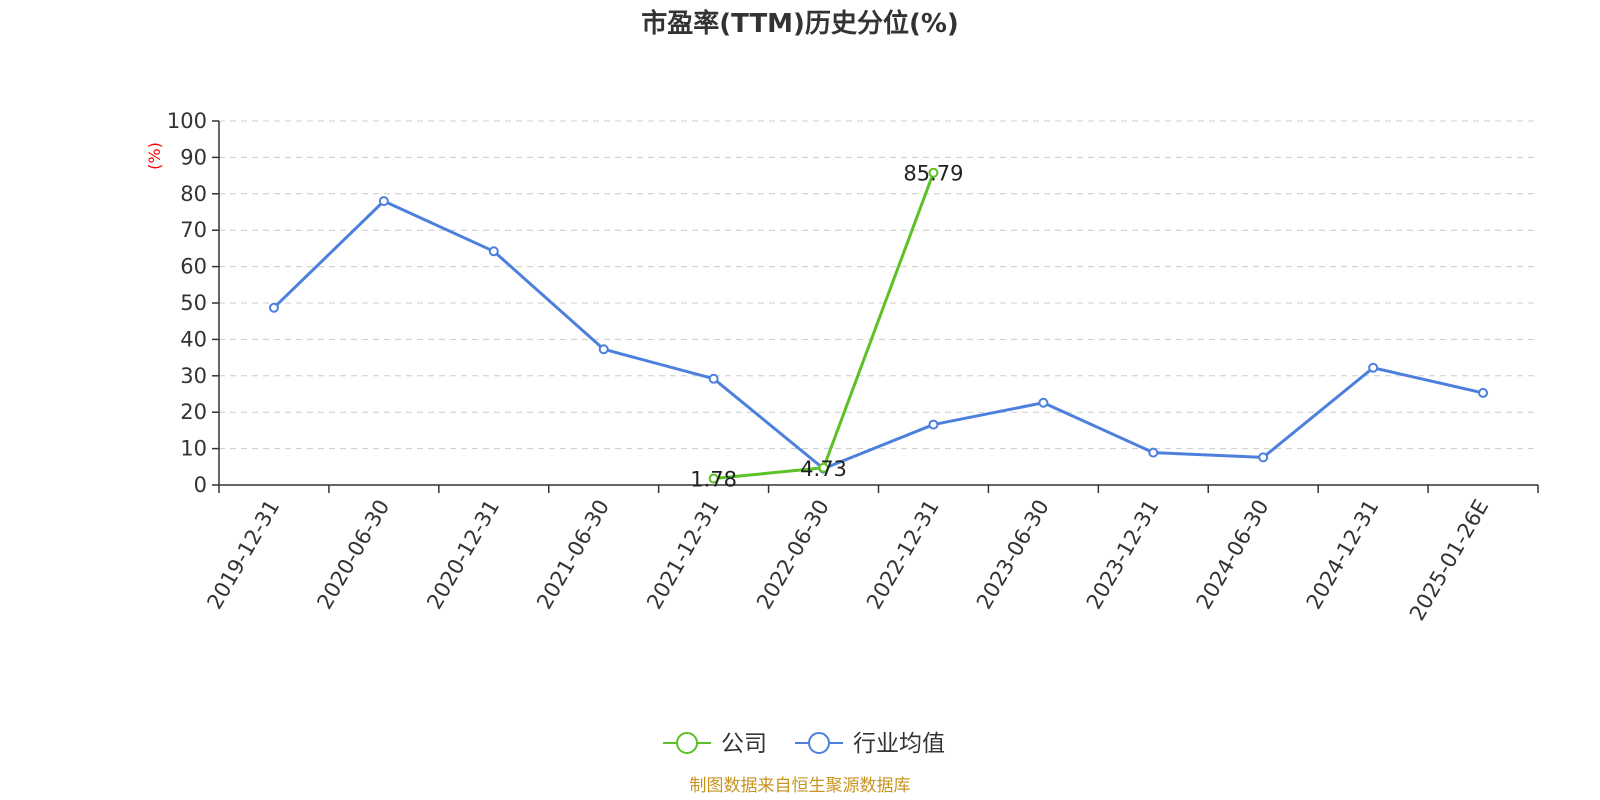 This screenshot has height=800, width=1600. I want to click on data-label: 1.78, so click(713, 480).